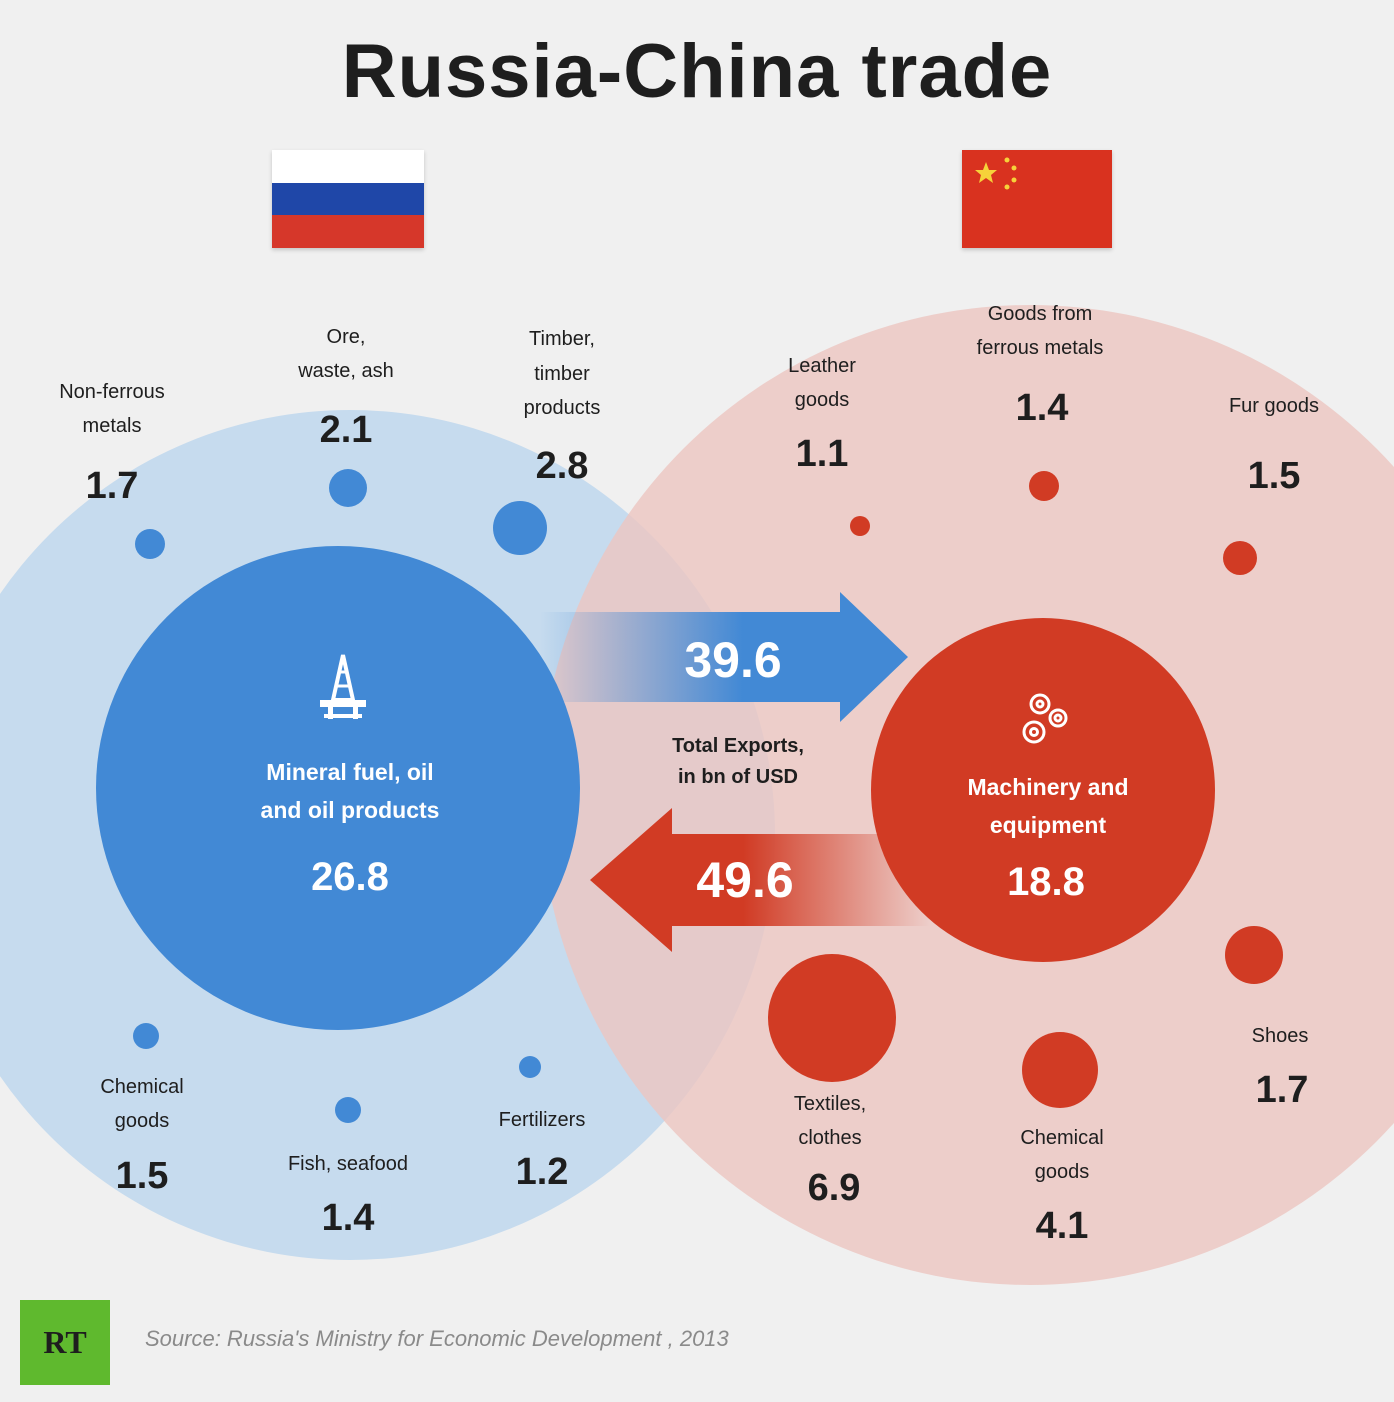  Describe the element at coordinates (1062, 1172) in the screenshot. I see `label-cn-chemical-2: goods` at that location.